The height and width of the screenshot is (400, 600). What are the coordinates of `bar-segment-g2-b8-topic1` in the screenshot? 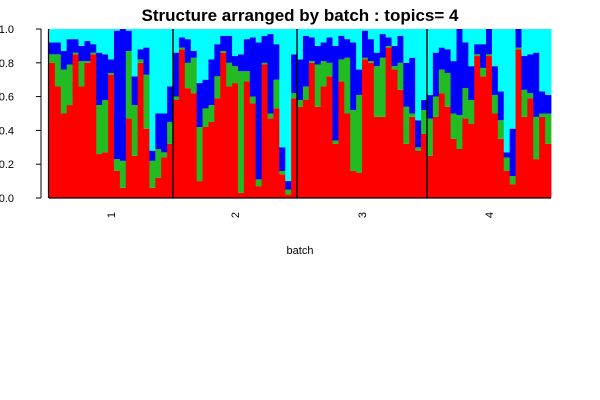 It's located at (217, 148).